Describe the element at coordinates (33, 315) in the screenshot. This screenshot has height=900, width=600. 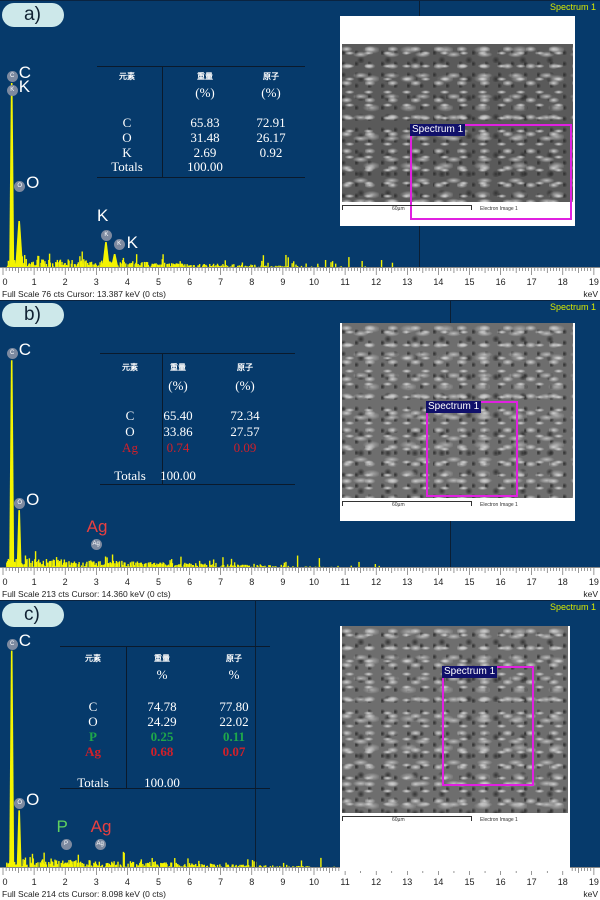
I see `panel-label: b)` at that location.